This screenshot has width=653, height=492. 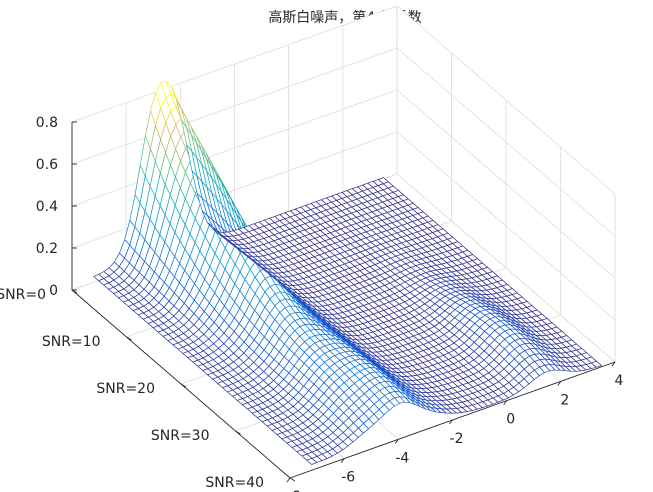 I want to click on x-tick-label: 2, so click(x=564, y=400).